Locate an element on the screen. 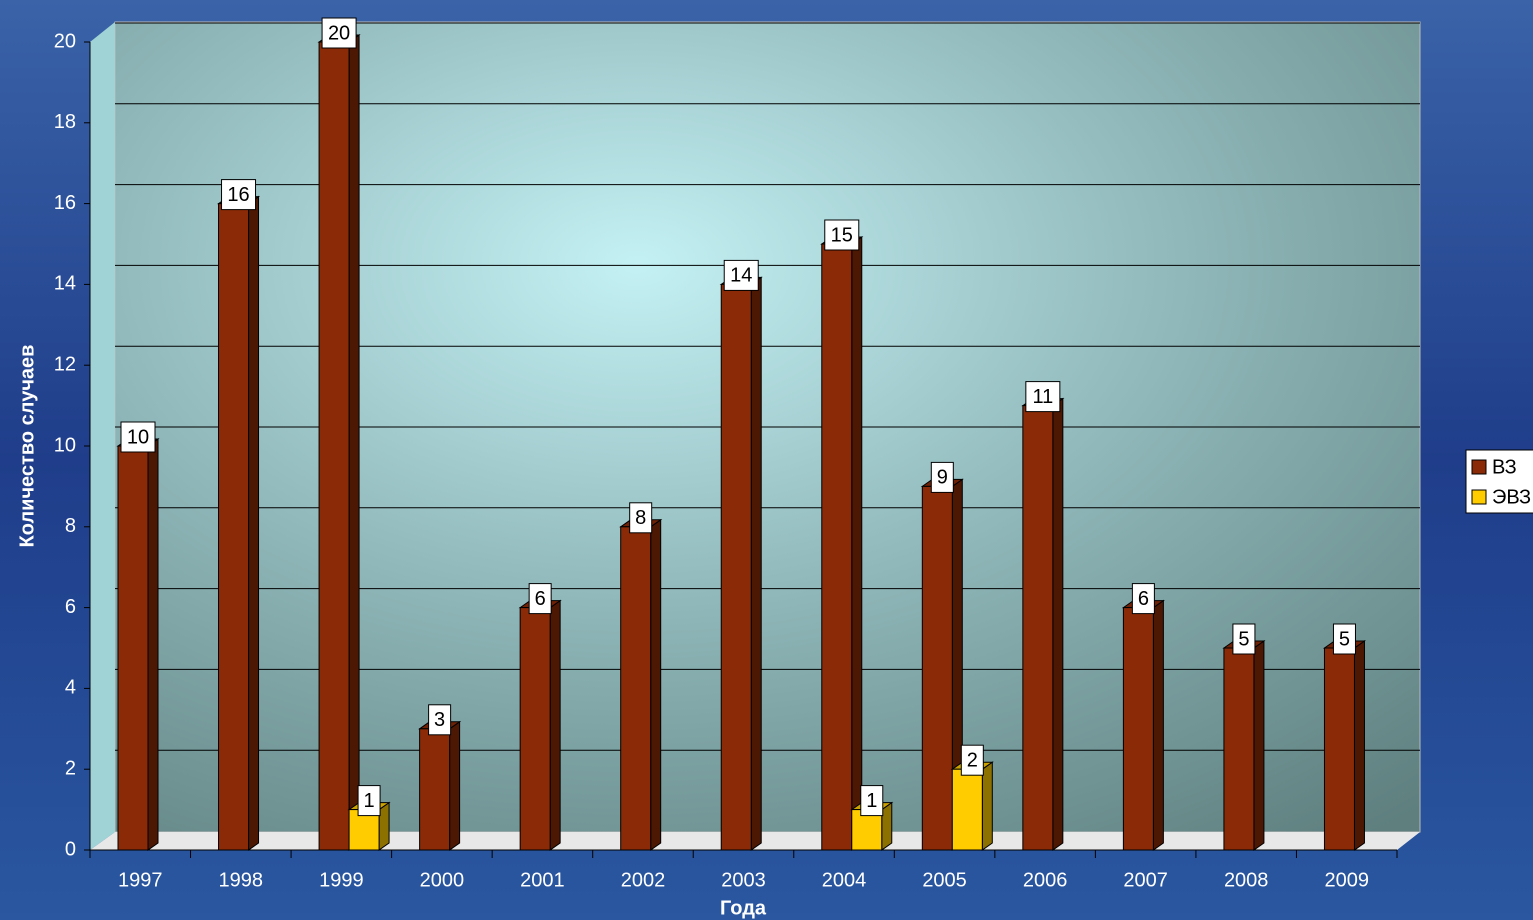  value-label: 3 is located at coordinates (439, 720).